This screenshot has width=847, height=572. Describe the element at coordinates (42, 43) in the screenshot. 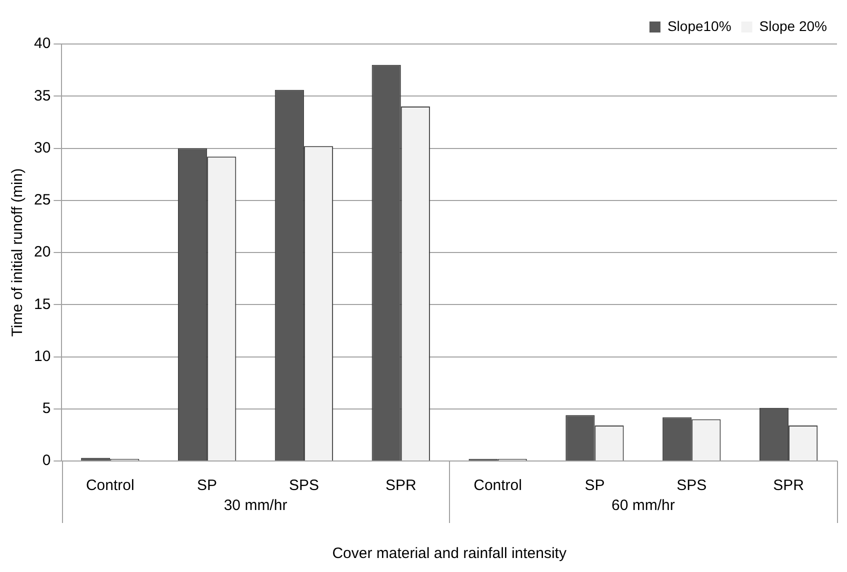

I see `y-tick-label: 40` at that location.